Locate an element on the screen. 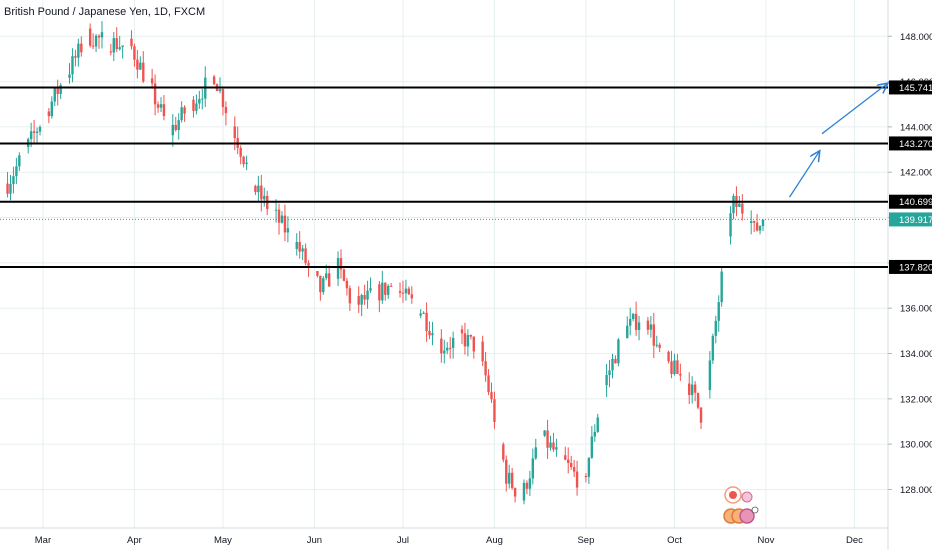  x-tick-label: Jul is located at coordinates (403, 540).